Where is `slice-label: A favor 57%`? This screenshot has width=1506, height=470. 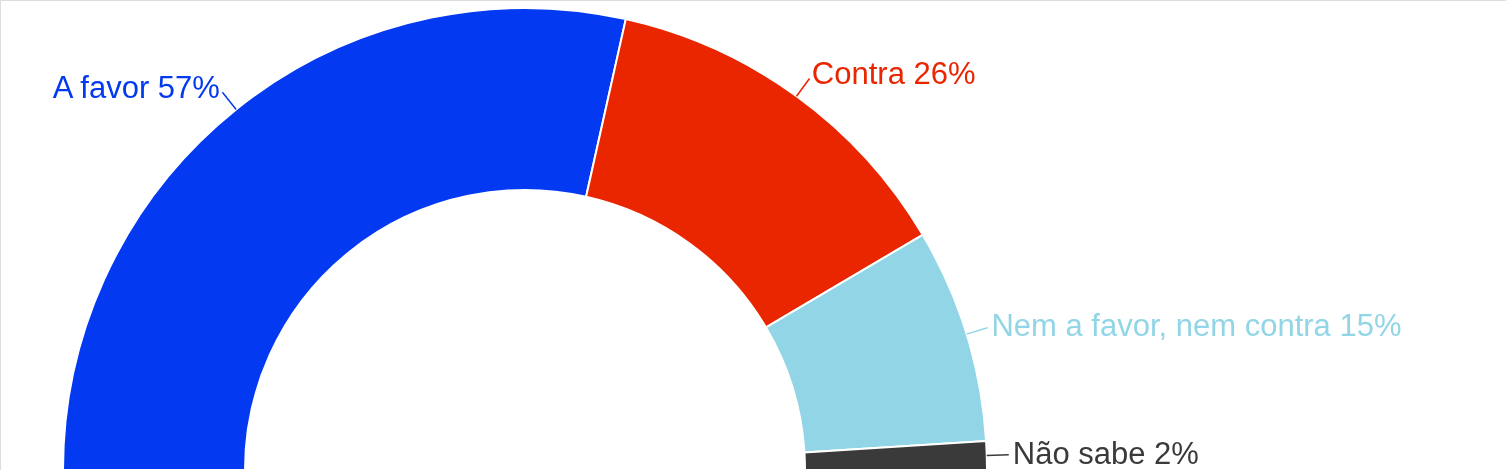
slice-label: A favor 57% is located at coordinates (136, 88).